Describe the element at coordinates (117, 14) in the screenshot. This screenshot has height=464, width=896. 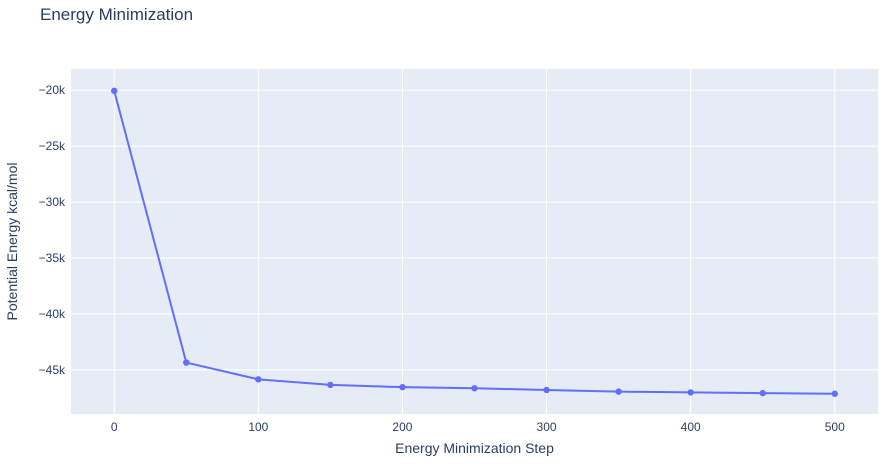
I see `chart-title: Energy Minimization` at that location.